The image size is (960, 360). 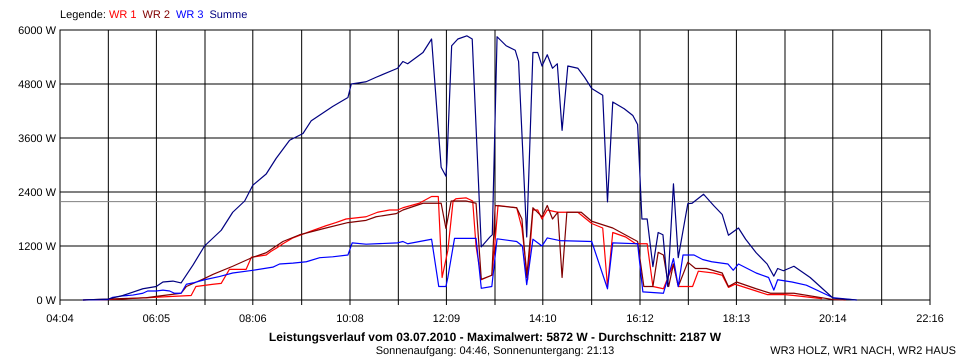 What do you see at coordinates (350, 319) in the screenshot?
I see `x-tick-label: 10:08` at bounding box center [350, 319].